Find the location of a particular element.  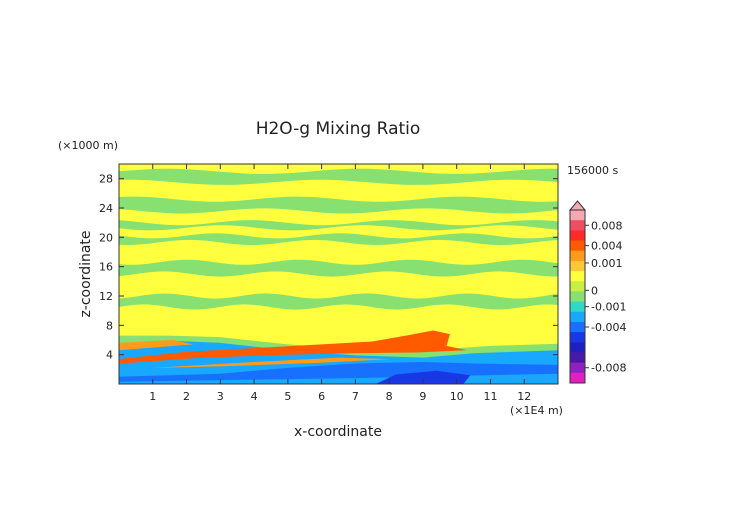

band-low-green is located at coordinates (338, 301).